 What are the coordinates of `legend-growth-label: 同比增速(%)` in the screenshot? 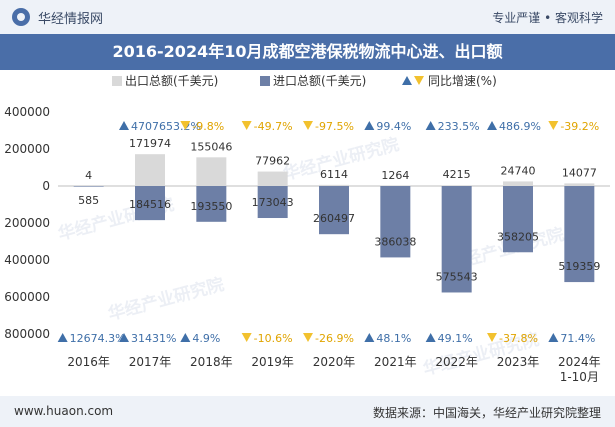 It's located at (462, 81).